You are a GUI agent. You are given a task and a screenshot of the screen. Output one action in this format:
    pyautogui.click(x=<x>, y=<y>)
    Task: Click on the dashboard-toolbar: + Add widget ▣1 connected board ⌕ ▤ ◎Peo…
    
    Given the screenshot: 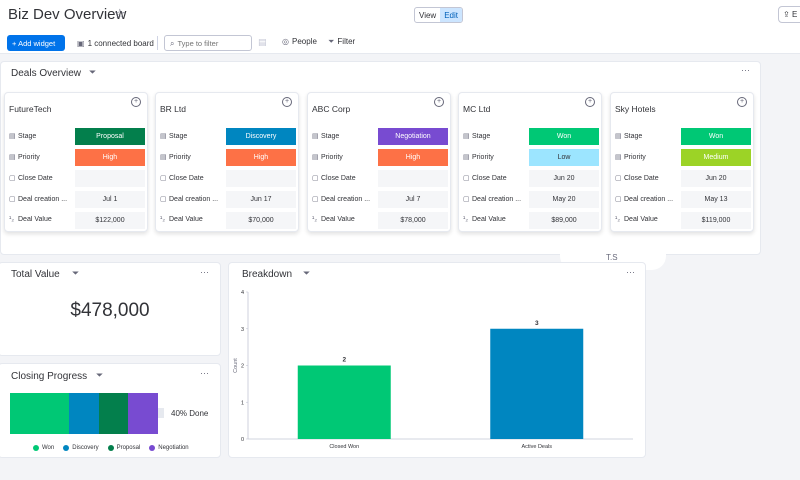 What is the action you would take?
    pyautogui.click(x=400, y=43)
    